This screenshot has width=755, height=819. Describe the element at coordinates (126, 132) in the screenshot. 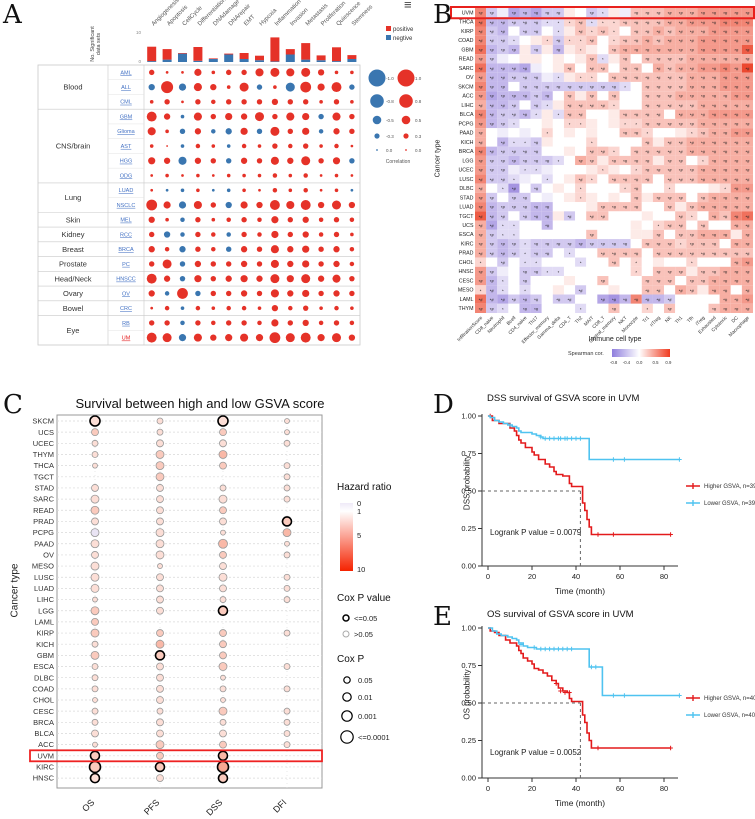

I see `cancer-type-link: Glioma` at that location.